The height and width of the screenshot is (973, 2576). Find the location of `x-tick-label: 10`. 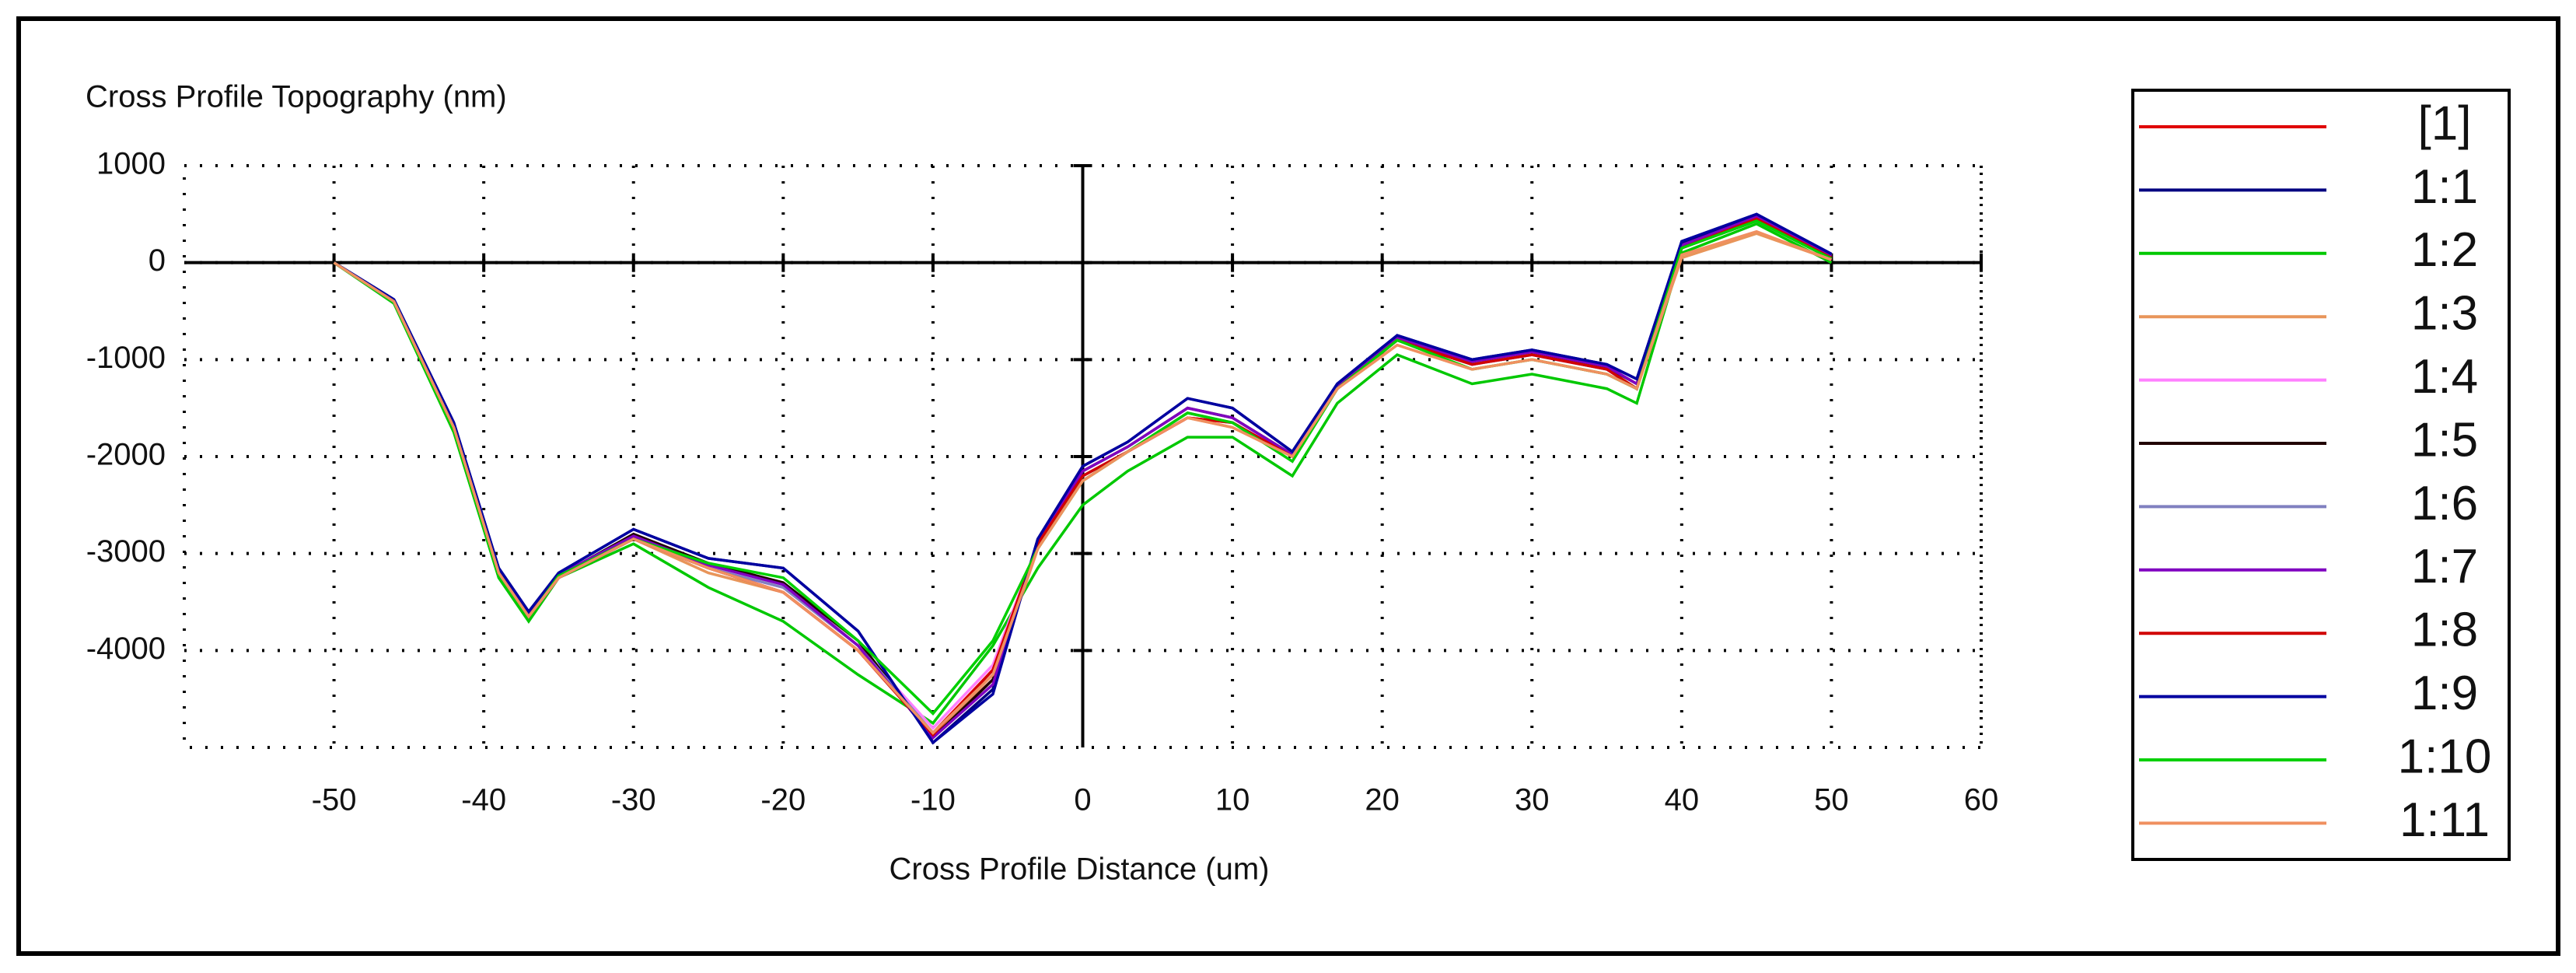

x-tick-label: 10 is located at coordinates (1232, 800).